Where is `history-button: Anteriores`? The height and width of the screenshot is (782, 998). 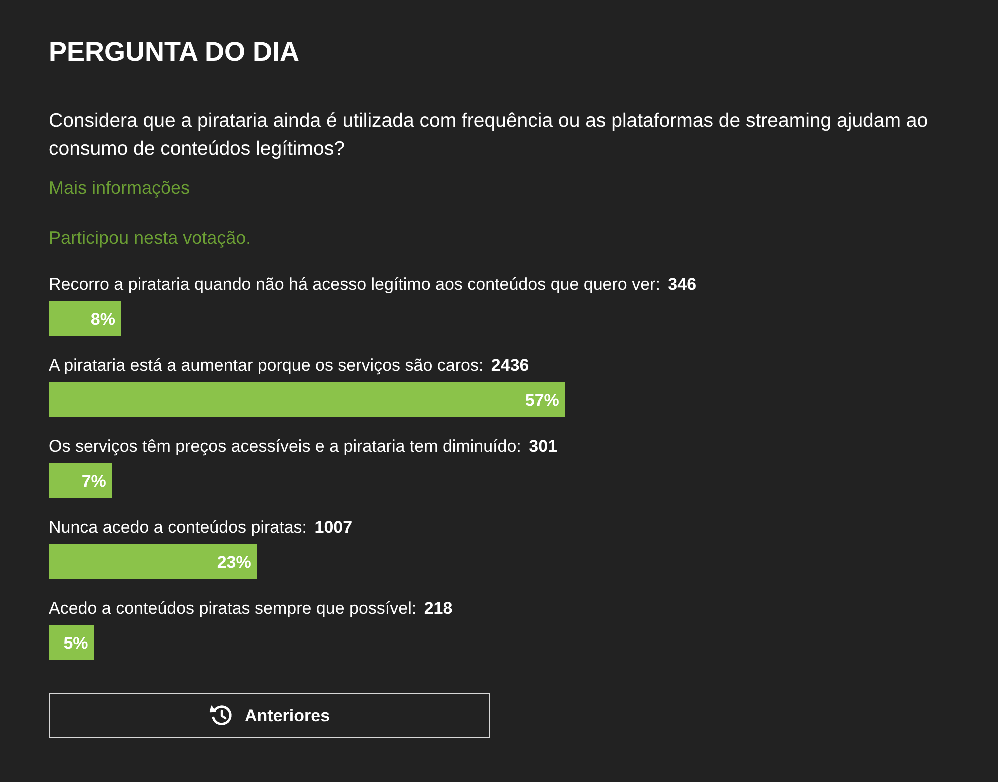
history-button: Anteriores is located at coordinates (269, 715).